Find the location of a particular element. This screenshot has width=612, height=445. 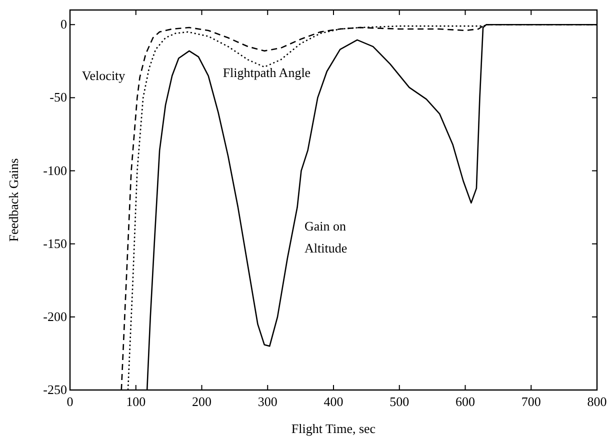

y-tick-label: -200 is located at coordinates (55, 316).